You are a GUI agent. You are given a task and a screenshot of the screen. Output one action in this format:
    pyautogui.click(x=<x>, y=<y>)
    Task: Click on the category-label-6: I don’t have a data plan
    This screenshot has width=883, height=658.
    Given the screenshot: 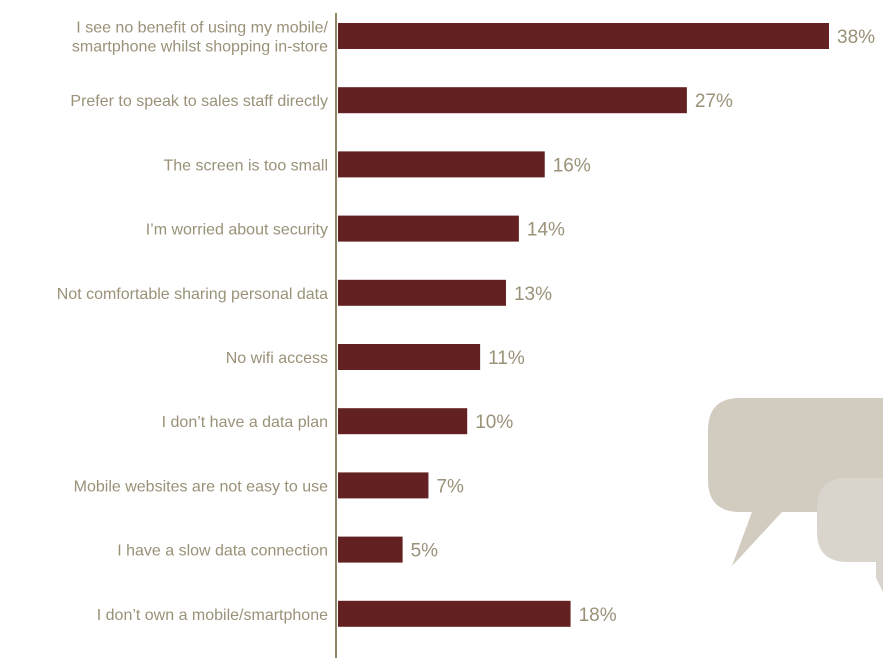 What is the action you would take?
    pyautogui.click(x=245, y=422)
    